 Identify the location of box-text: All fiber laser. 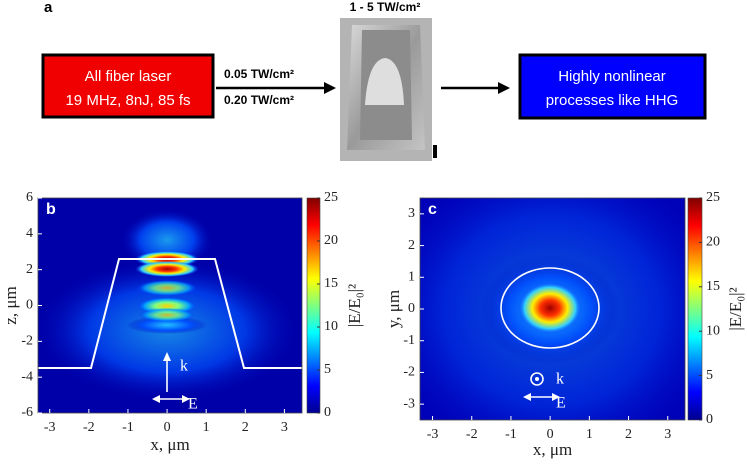
(128, 76).